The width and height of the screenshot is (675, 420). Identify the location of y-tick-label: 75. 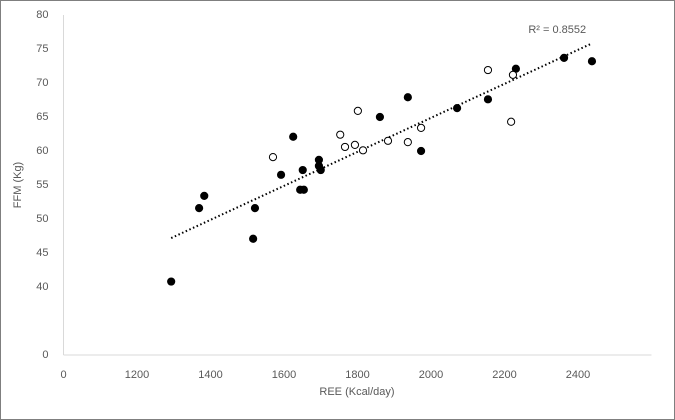
(42, 49).